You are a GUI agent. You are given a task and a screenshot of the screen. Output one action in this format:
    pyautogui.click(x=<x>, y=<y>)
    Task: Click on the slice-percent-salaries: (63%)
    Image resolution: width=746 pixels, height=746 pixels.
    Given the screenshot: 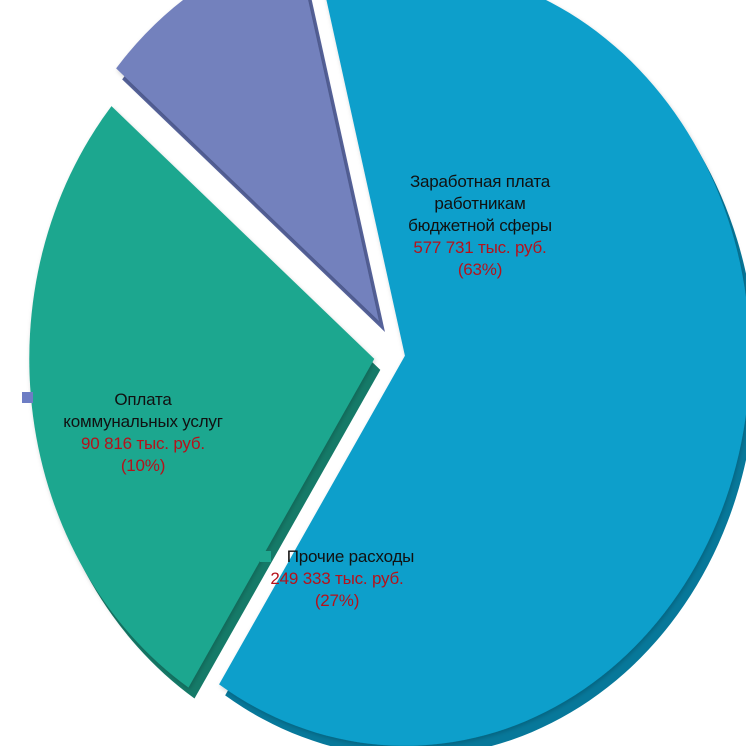 What is the action you would take?
    pyautogui.click(x=480, y=269)
    